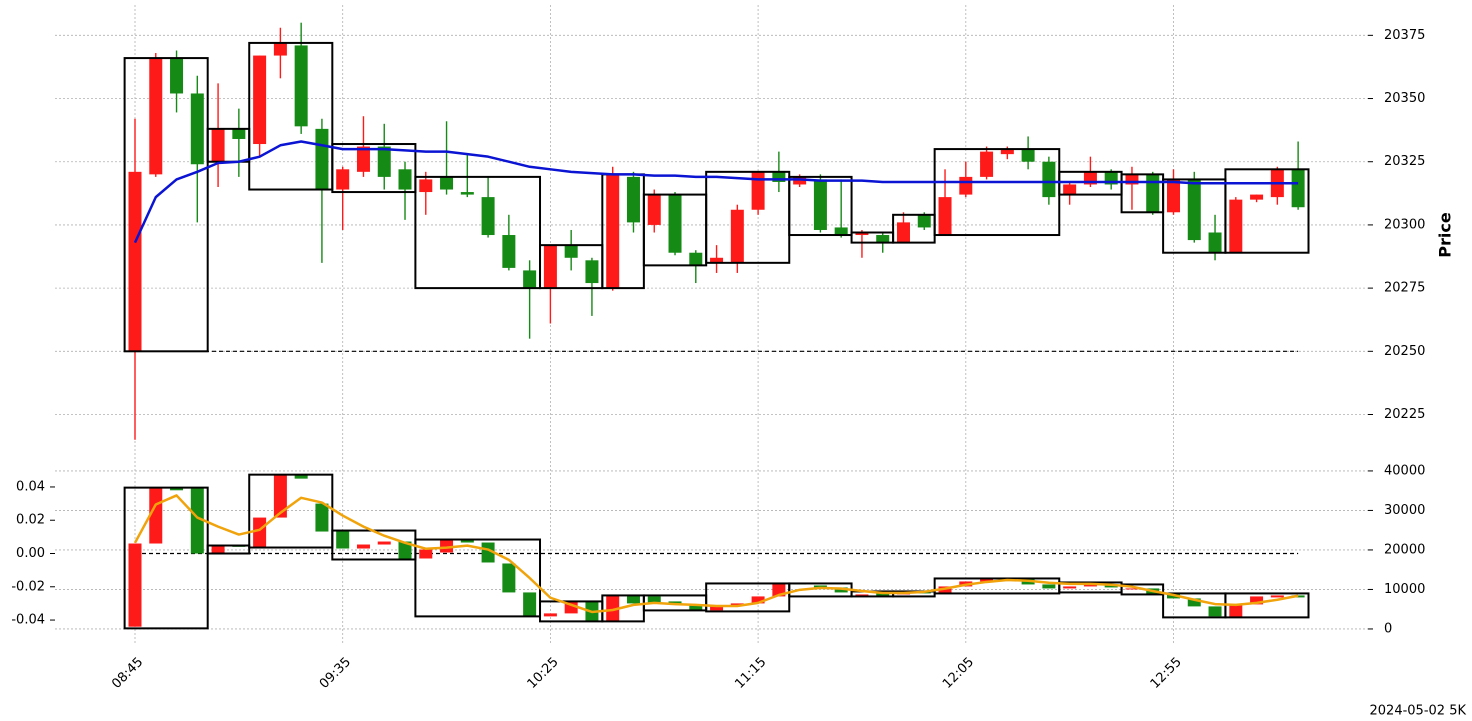 The width and height of the screenshot is (1472, 721). I want to click on y-tick-label: -0.02, so click(28, 586).